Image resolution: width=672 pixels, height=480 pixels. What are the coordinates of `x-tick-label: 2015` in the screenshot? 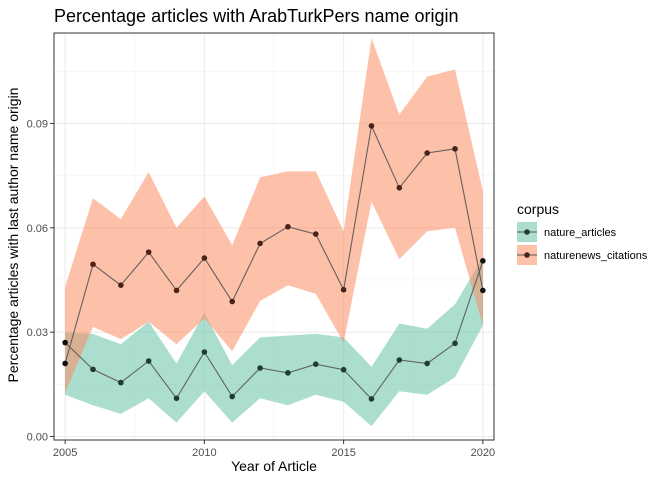 It's located at (343, 453).